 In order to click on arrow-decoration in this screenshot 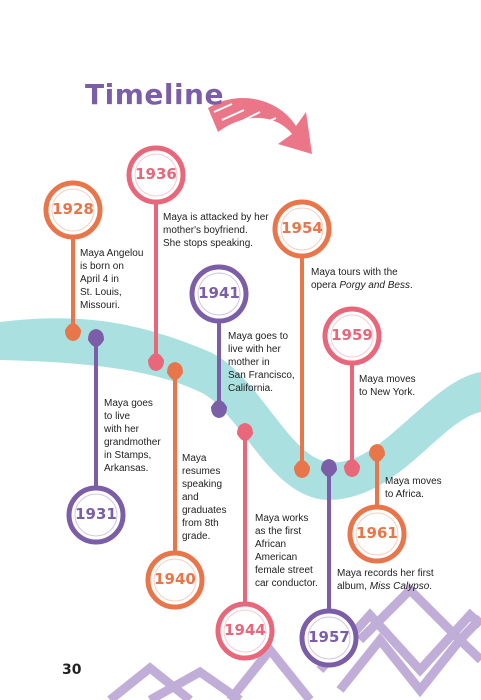, I will do `click(260, 125)`.